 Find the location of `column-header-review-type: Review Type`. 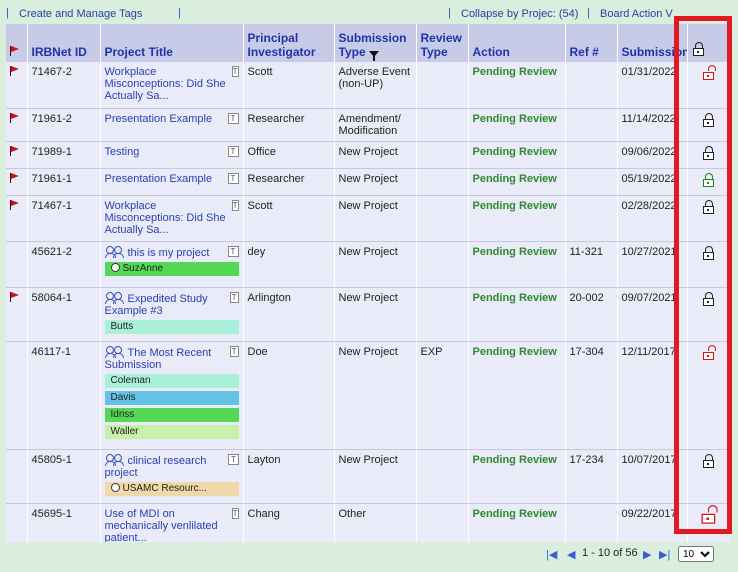

column-header-review-type: Review Type is located at coordinates (442, 43).